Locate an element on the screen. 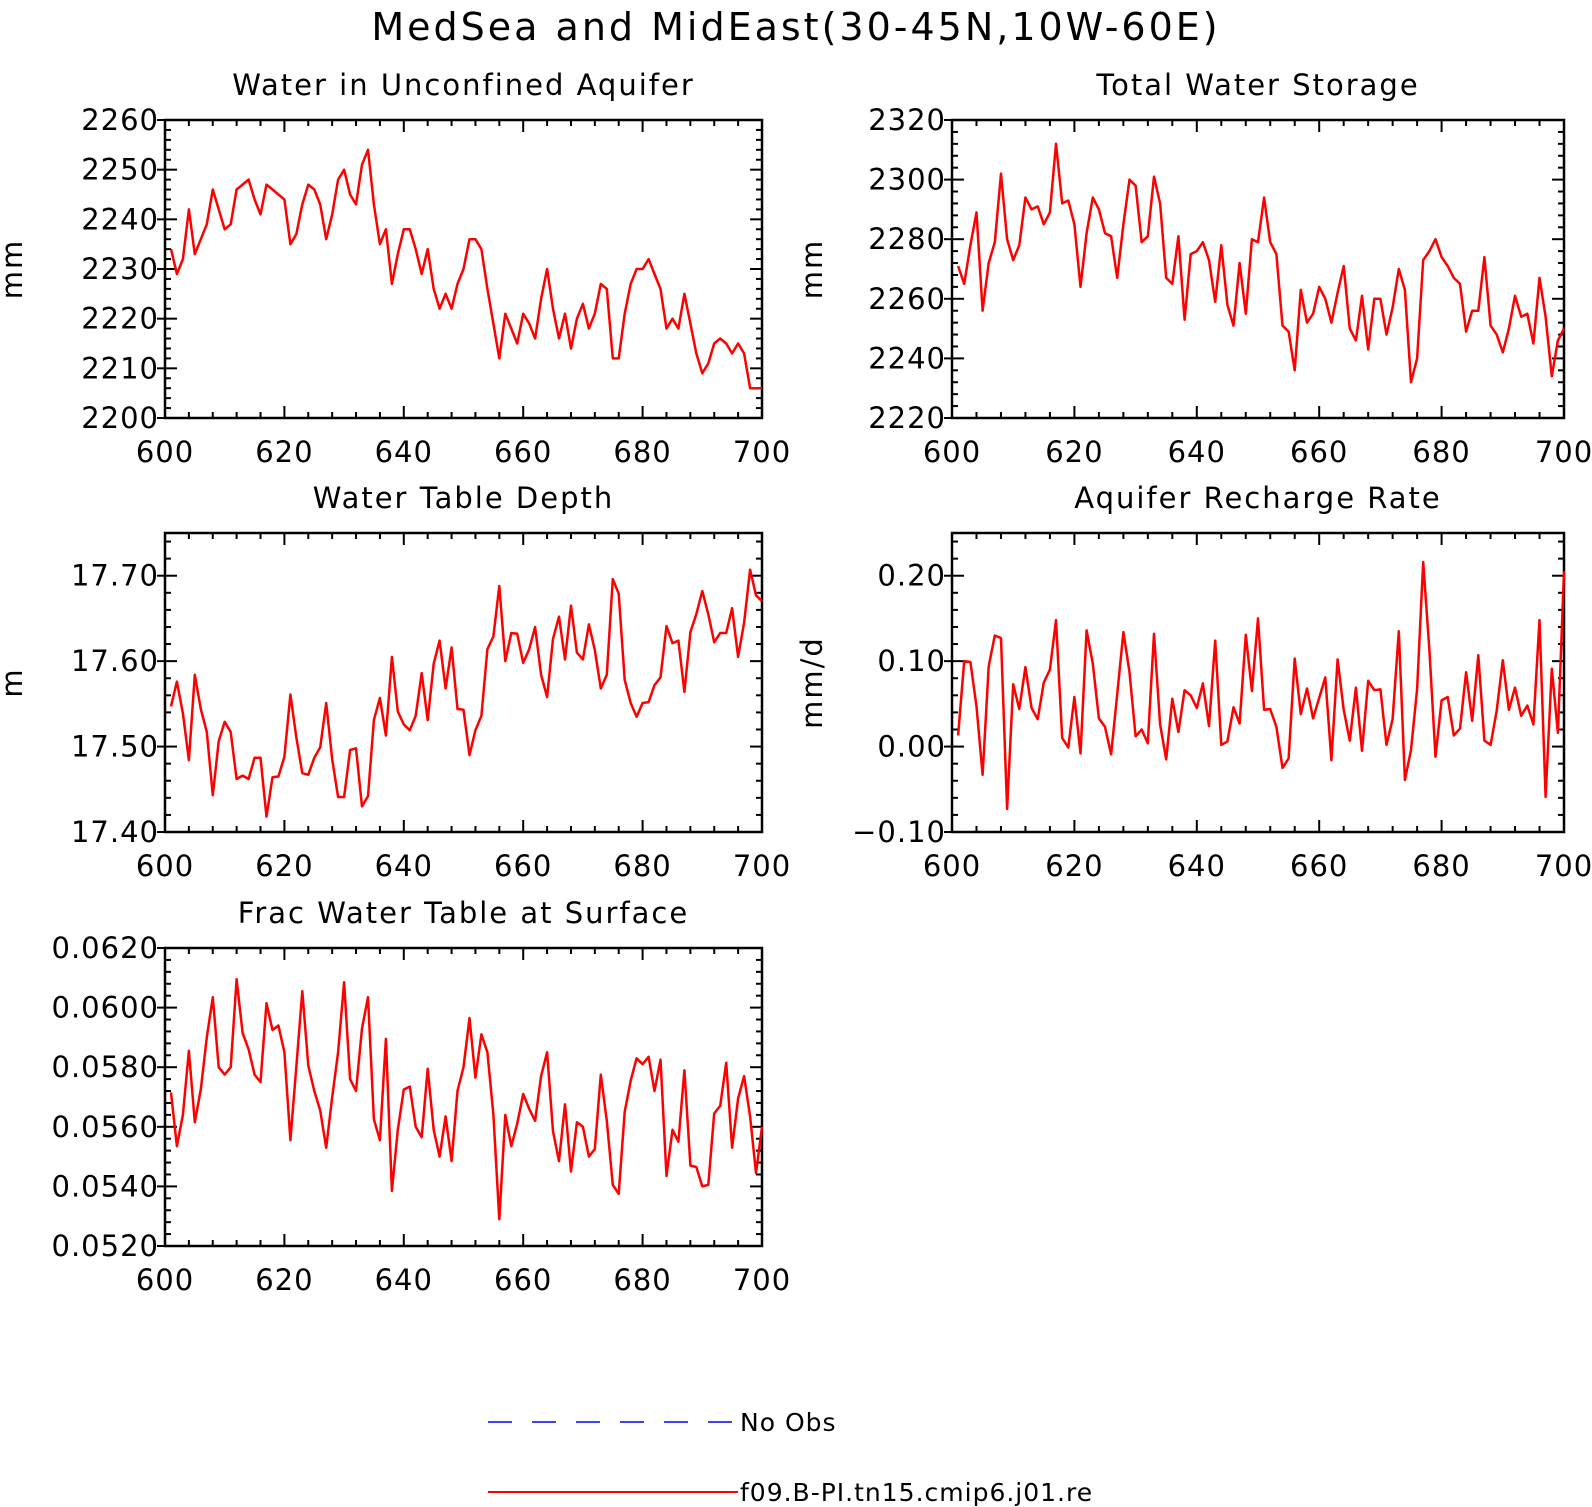  y-tick-label: 0.00 is located at coordinates (911, 747).